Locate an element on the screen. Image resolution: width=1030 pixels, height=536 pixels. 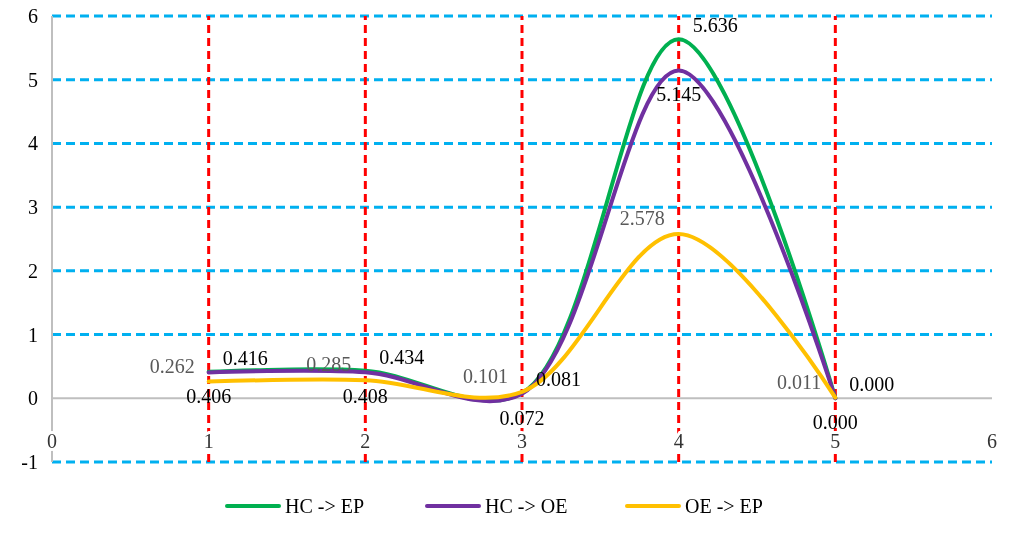
y-tick-label: 5 is located at coordinates (33, 79).